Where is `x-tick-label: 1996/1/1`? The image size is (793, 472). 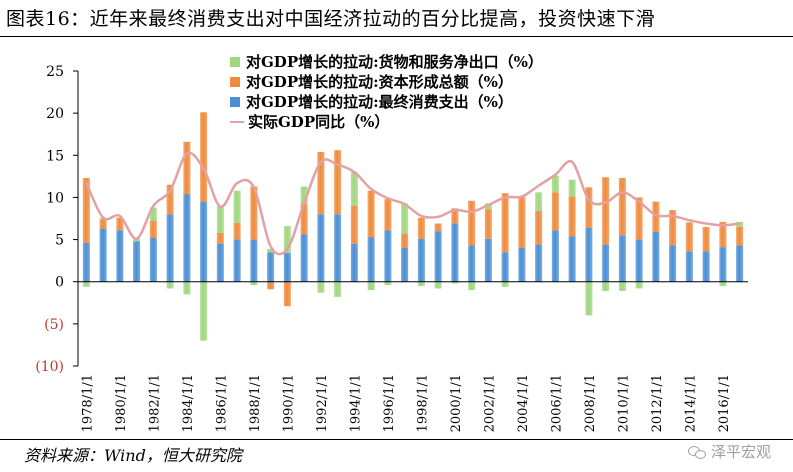 x-tick-label: 1996/1/1 is located at coordinates (389, 403).